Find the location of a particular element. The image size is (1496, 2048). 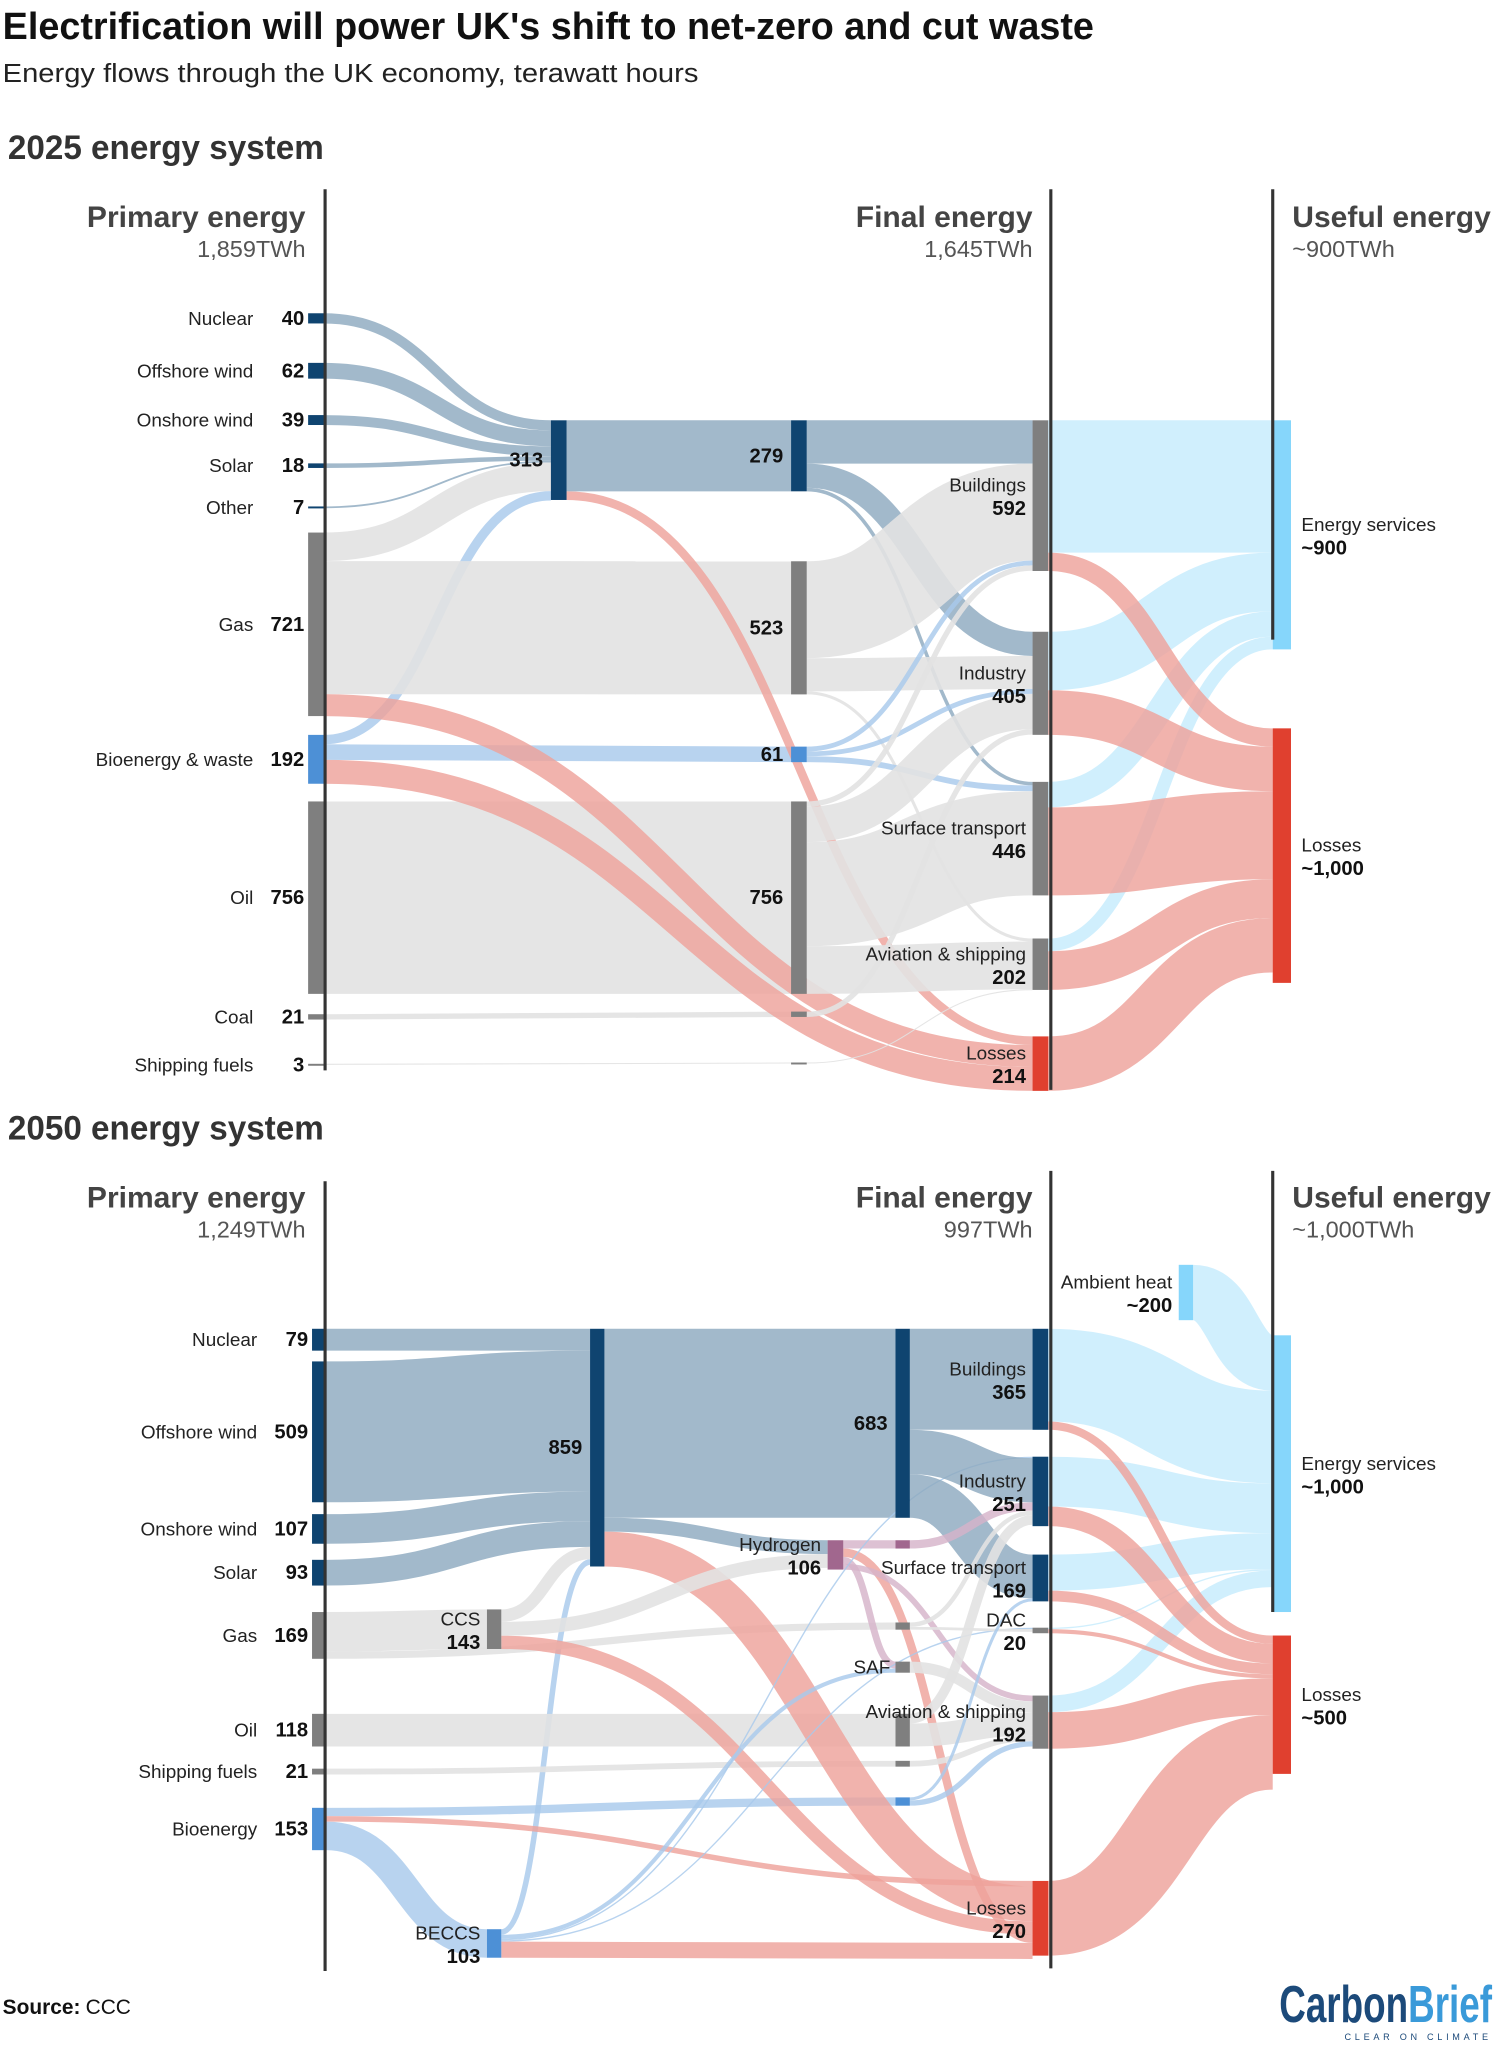

node-value: 40 is located at coordinates (293, 319).